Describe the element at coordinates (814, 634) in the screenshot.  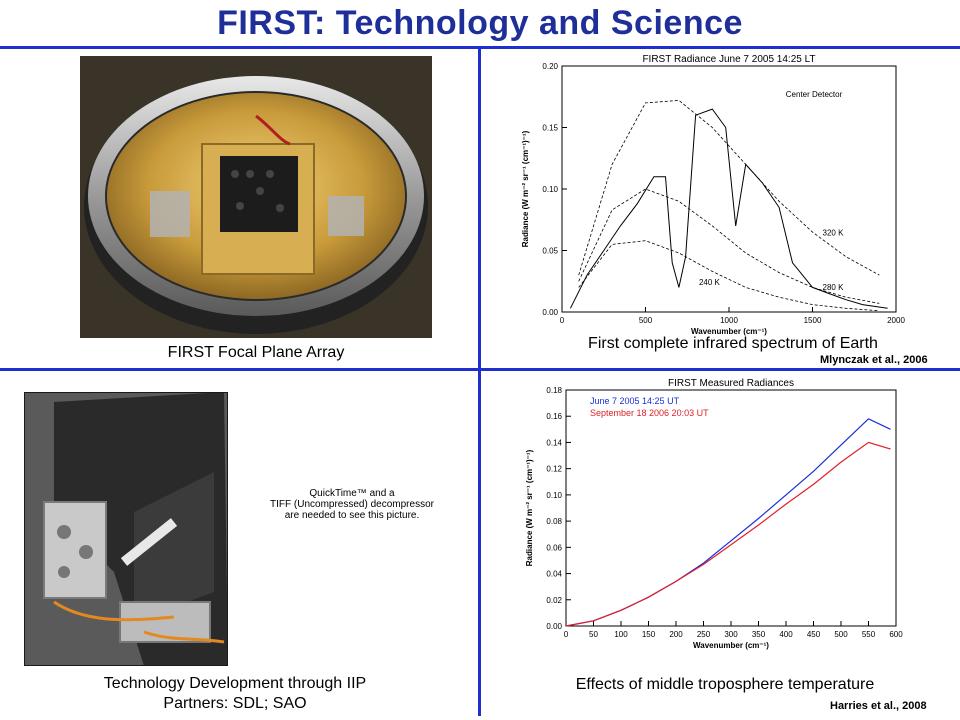
I see `x-tick-label: 450` at that location.